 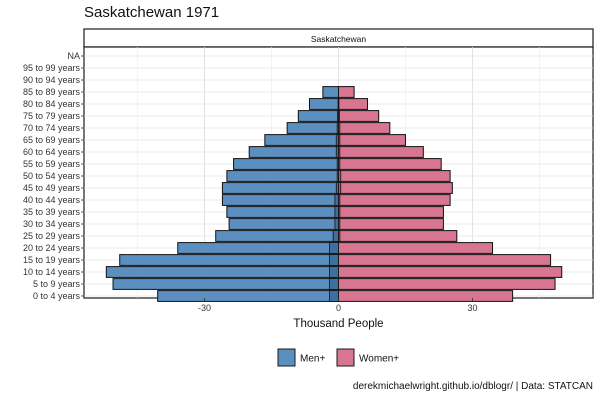 What do you see at coordinates (339, 39) in the screenshot?
I see `facet-strip-label: Saskatchewan` at bounding box center [339, 39].